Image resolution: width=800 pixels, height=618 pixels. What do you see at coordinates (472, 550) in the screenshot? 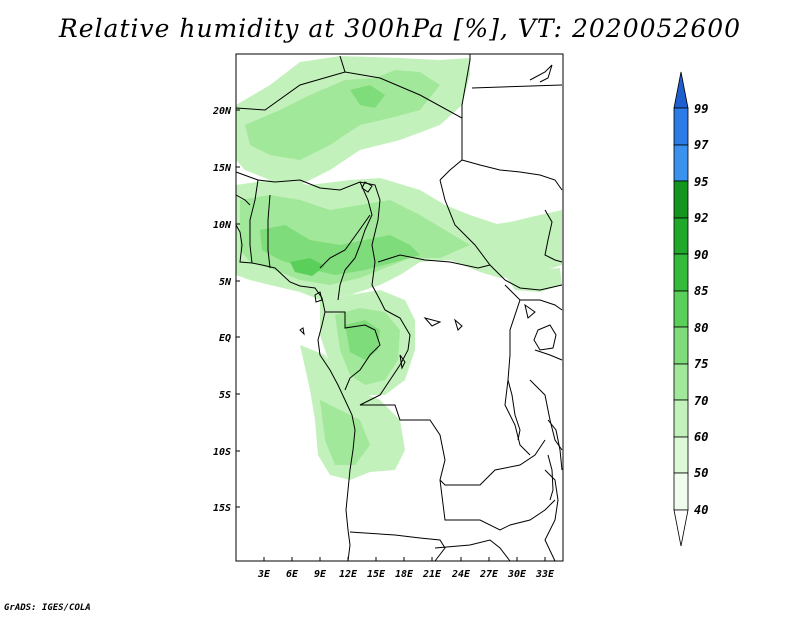
I see `border-botswana` at bounding box center [472, 550].